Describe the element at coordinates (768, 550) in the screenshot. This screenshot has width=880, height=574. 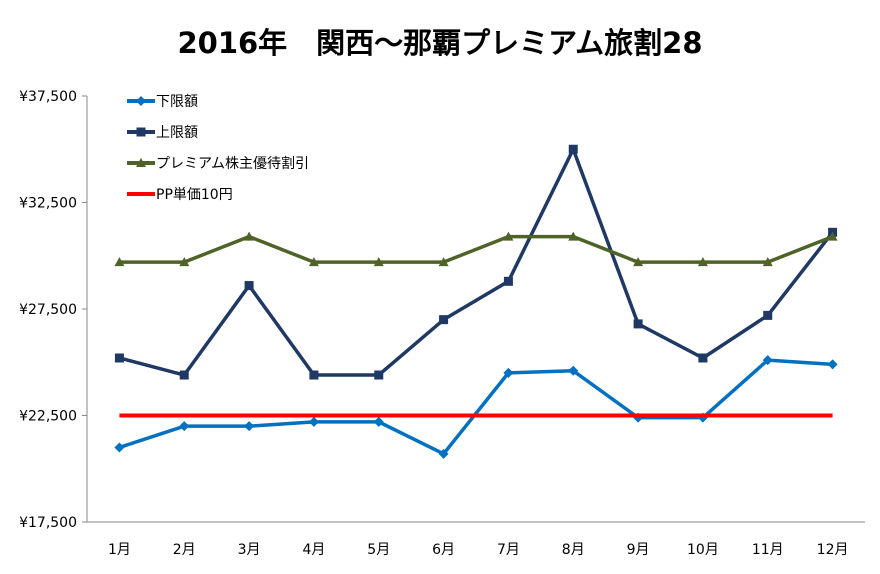
I see `x-tick-label: 11月` at that location.